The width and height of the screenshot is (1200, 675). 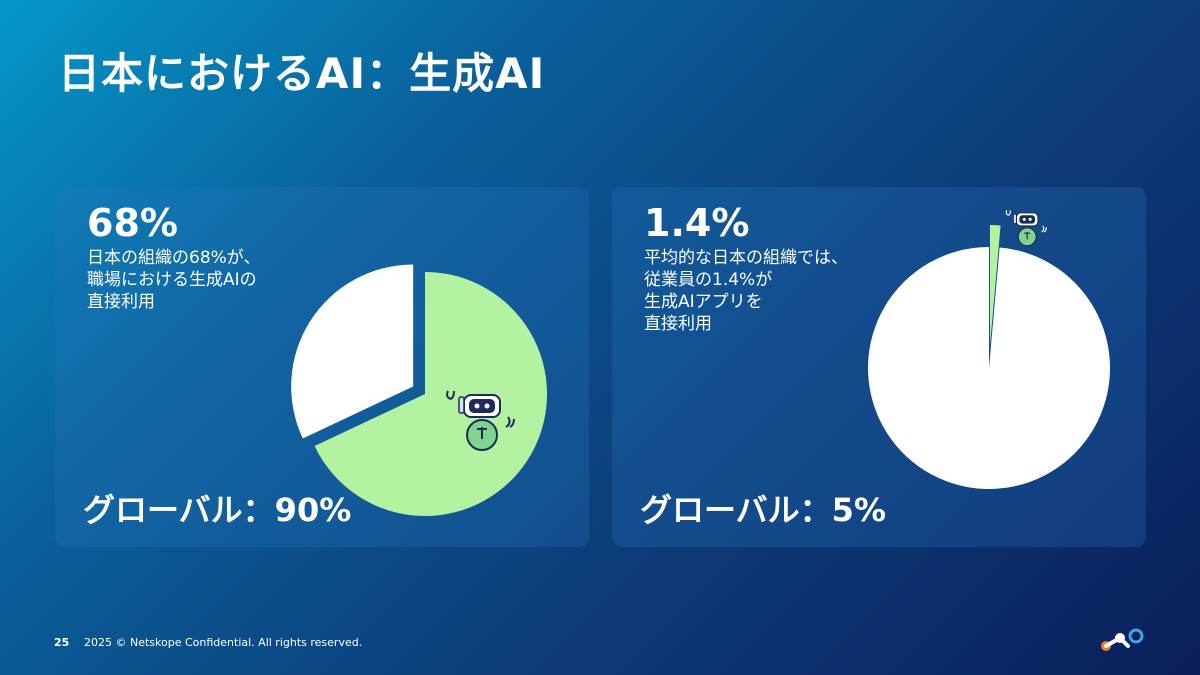 What do you see at coordinates (174, 280) in the screenshot?
I see `panel-description: 日本の組織の68%が、 職場における生成AIの 直接利用` at bounding box center [174, 280].